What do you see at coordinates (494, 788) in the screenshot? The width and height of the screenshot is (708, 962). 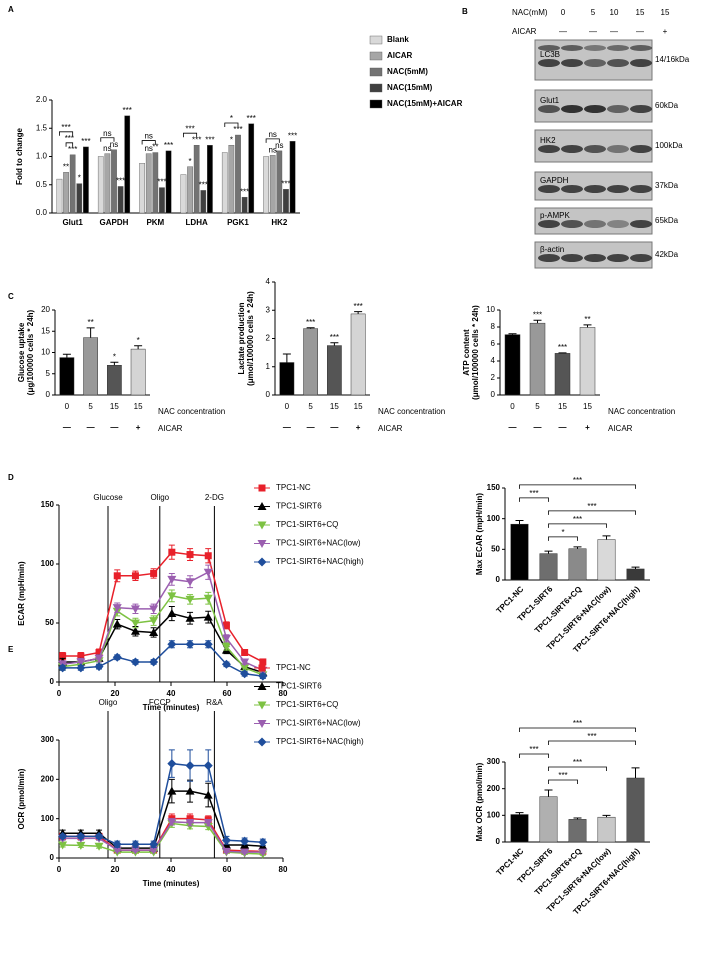 I see `y-tick-label: 200` at bounding box center [494, 788].